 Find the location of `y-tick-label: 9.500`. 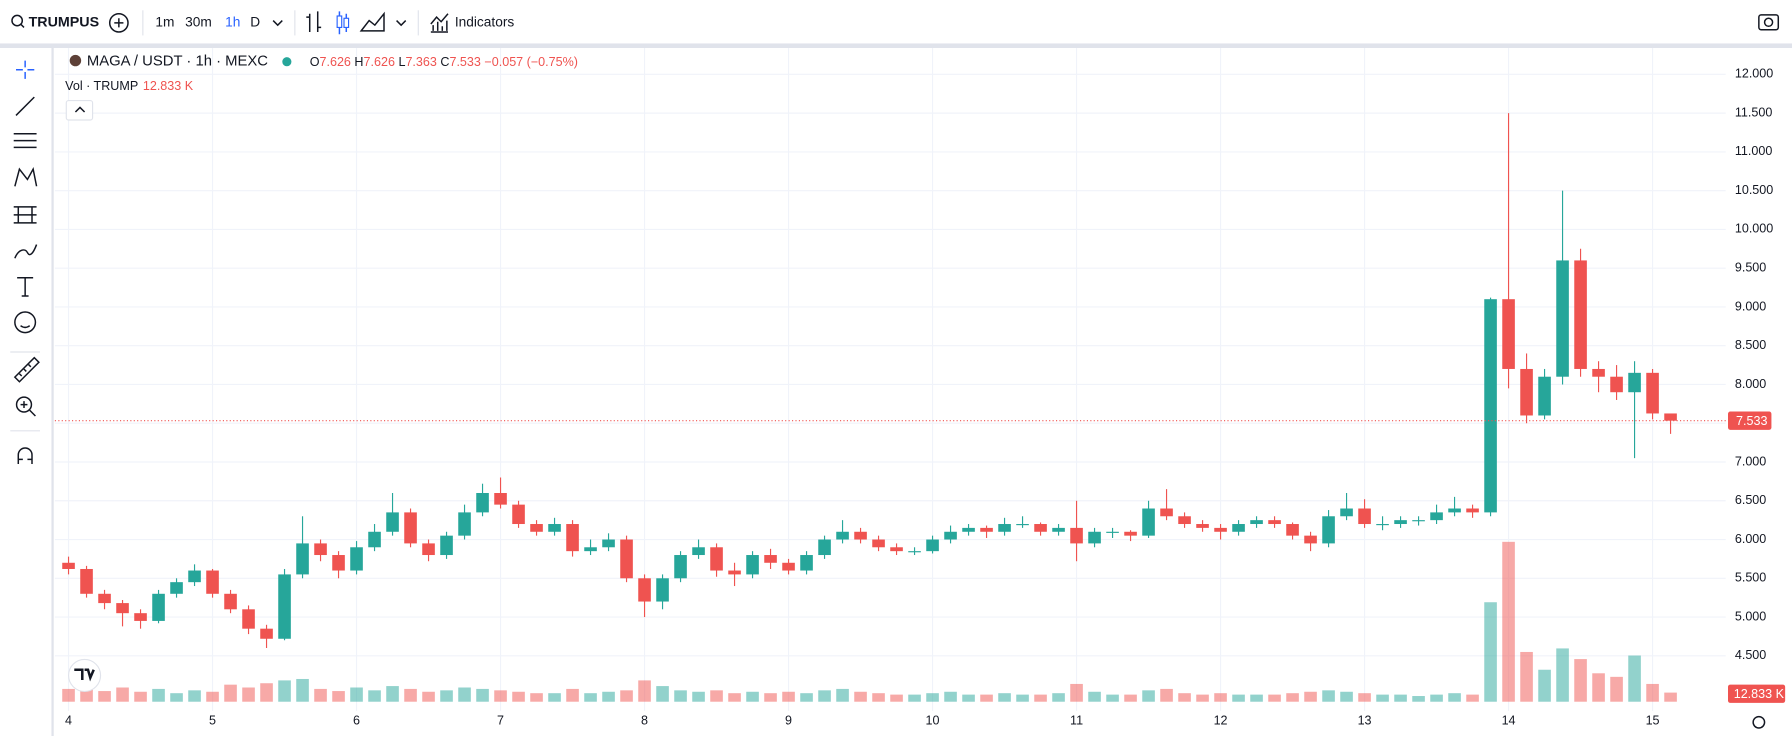

y-tick-label: 9.500 is located at coordinates (1750, 268).